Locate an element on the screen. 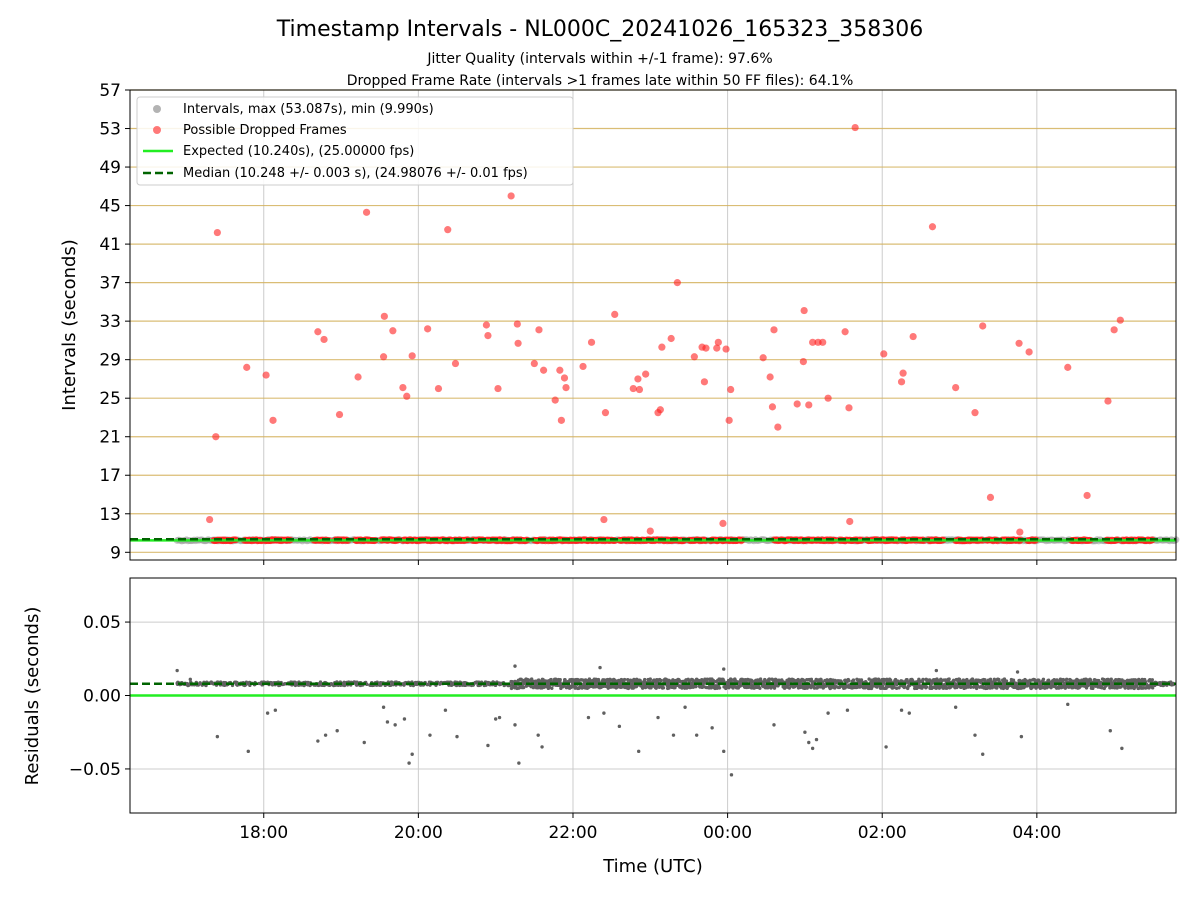 The height and width of the screenshot is (900, 1200). intervals-y-tick-label: 17 is located at coordinates (110, 476).